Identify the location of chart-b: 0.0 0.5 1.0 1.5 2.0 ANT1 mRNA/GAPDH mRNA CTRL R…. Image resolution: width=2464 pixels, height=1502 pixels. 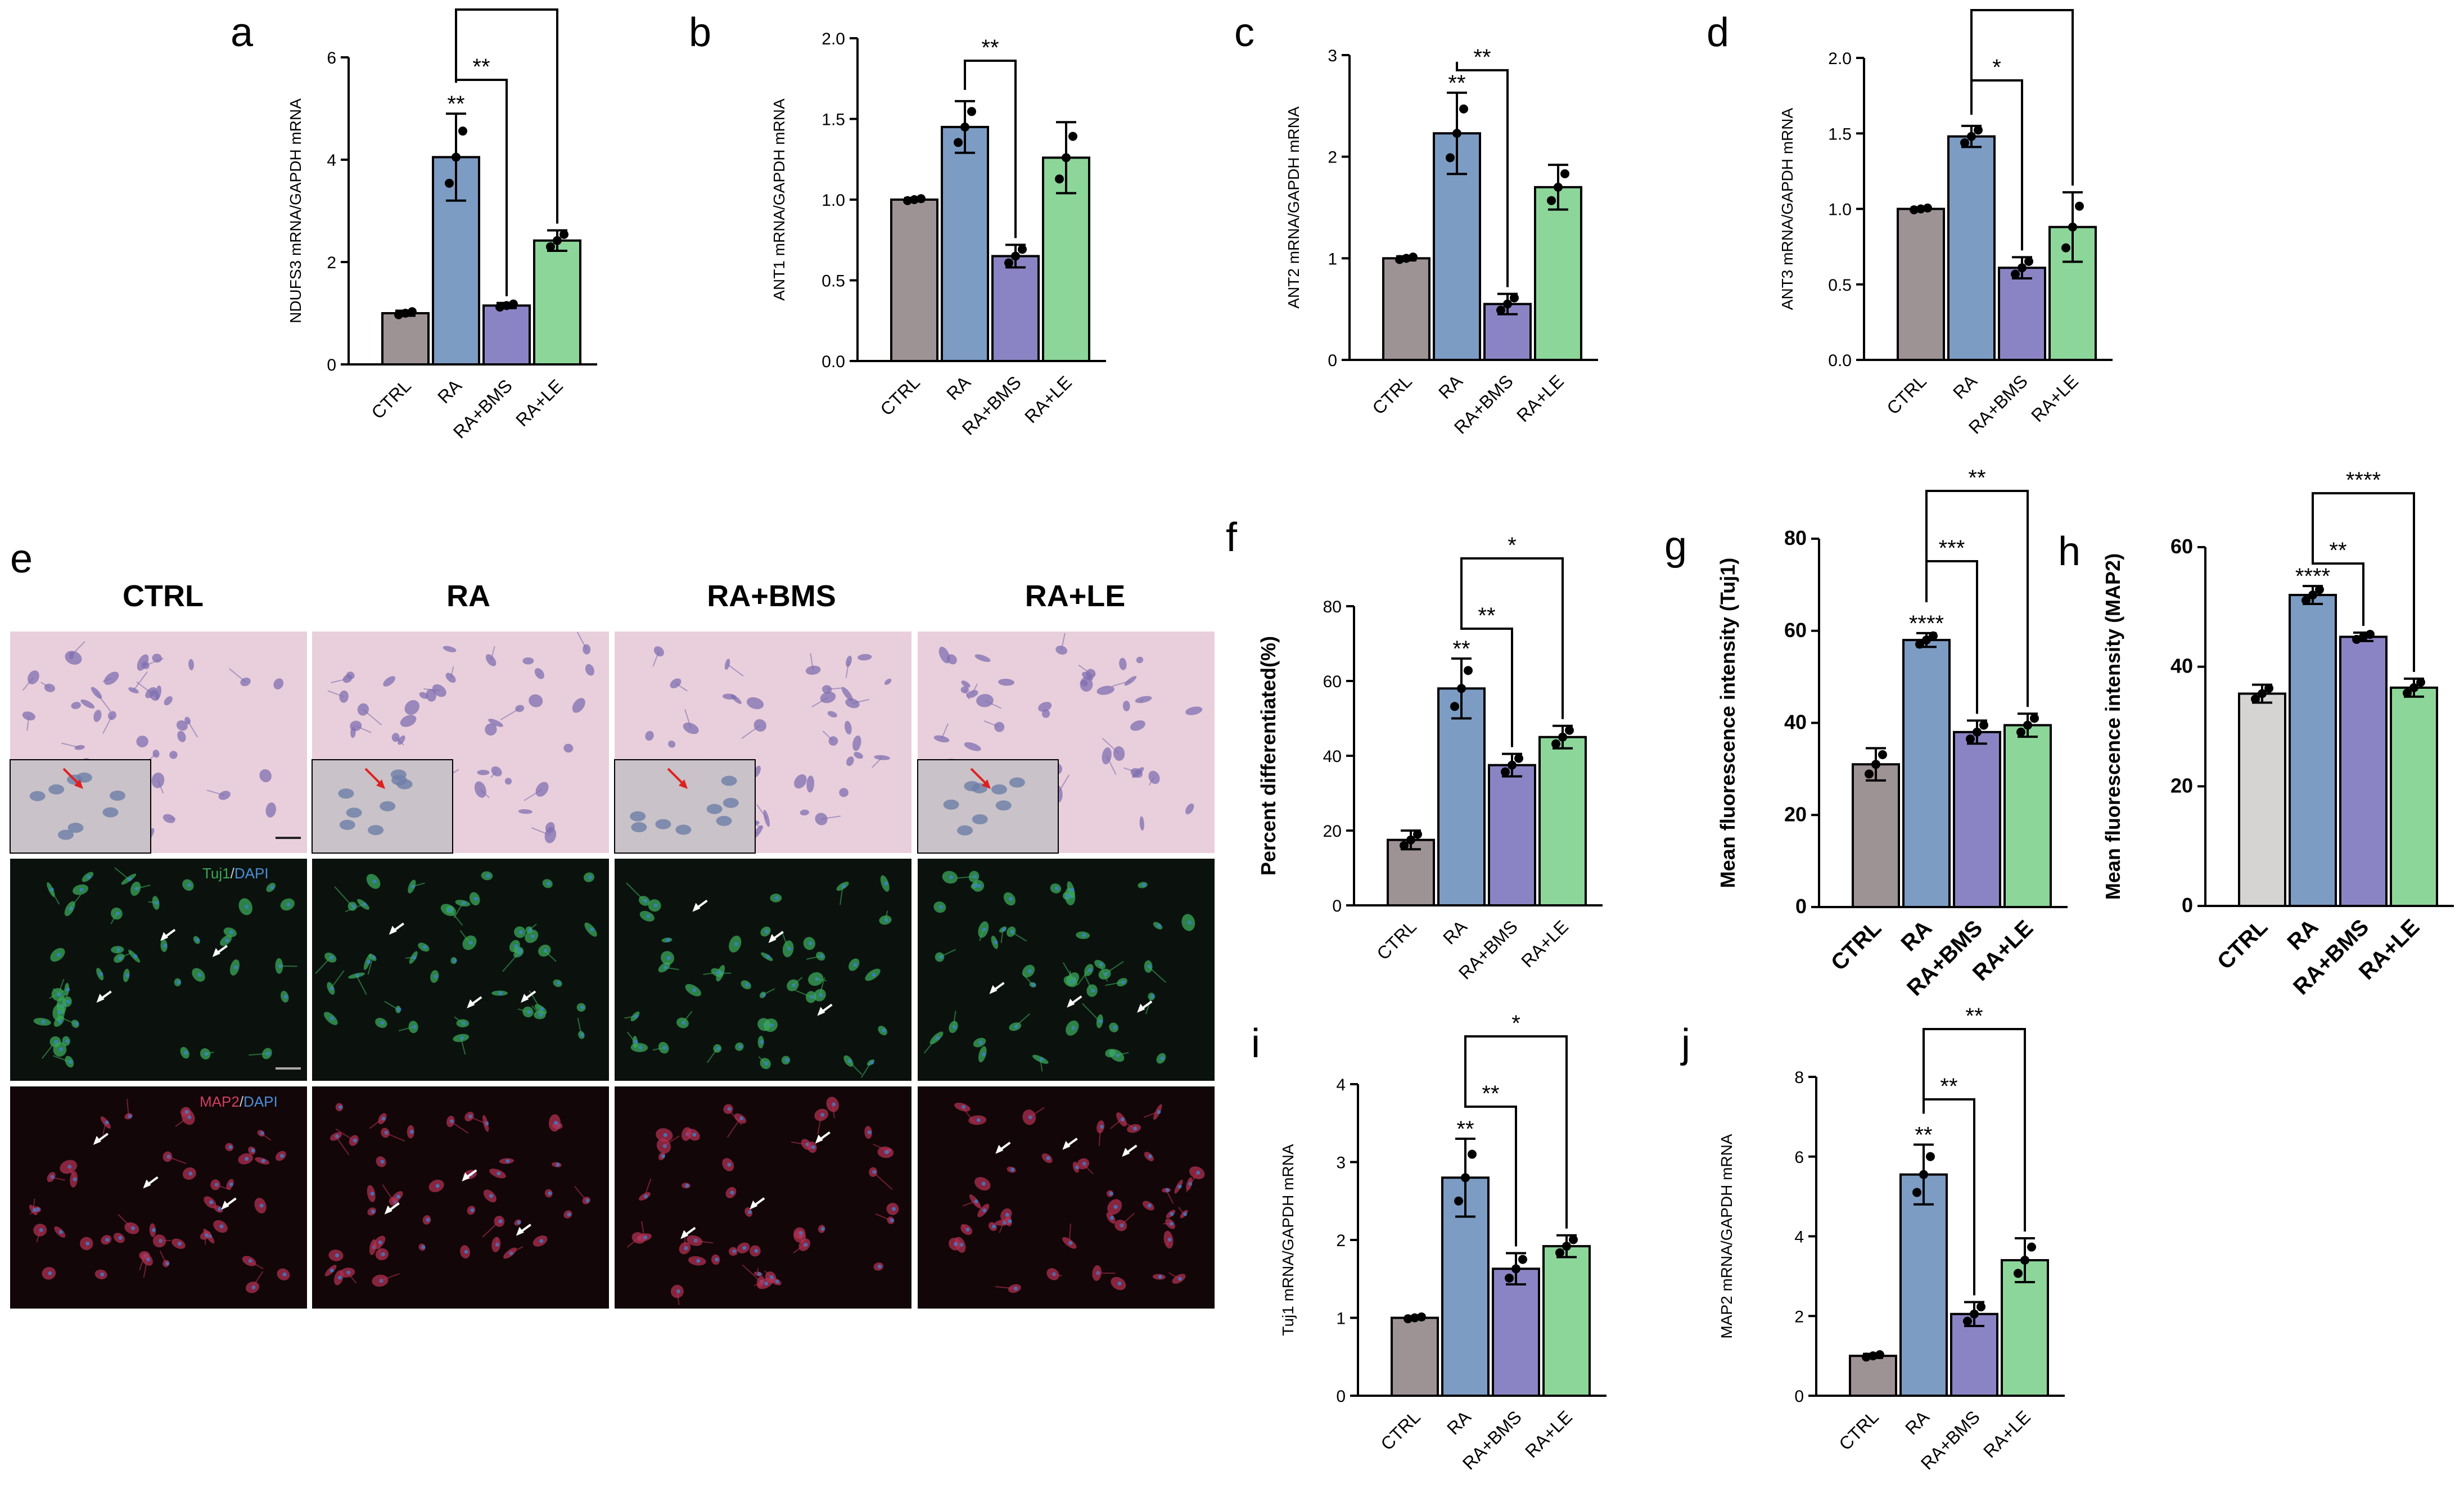
(938, 234).